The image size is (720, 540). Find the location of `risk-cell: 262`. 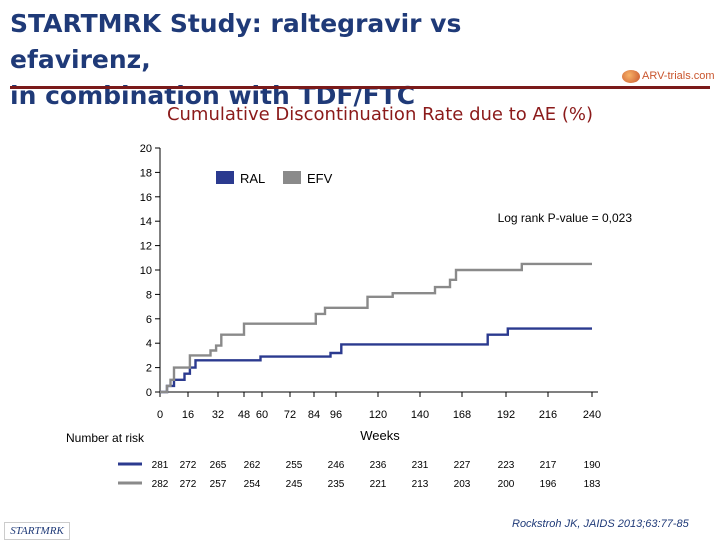

risk-cell: 262 is located at coordinates (252, 465).